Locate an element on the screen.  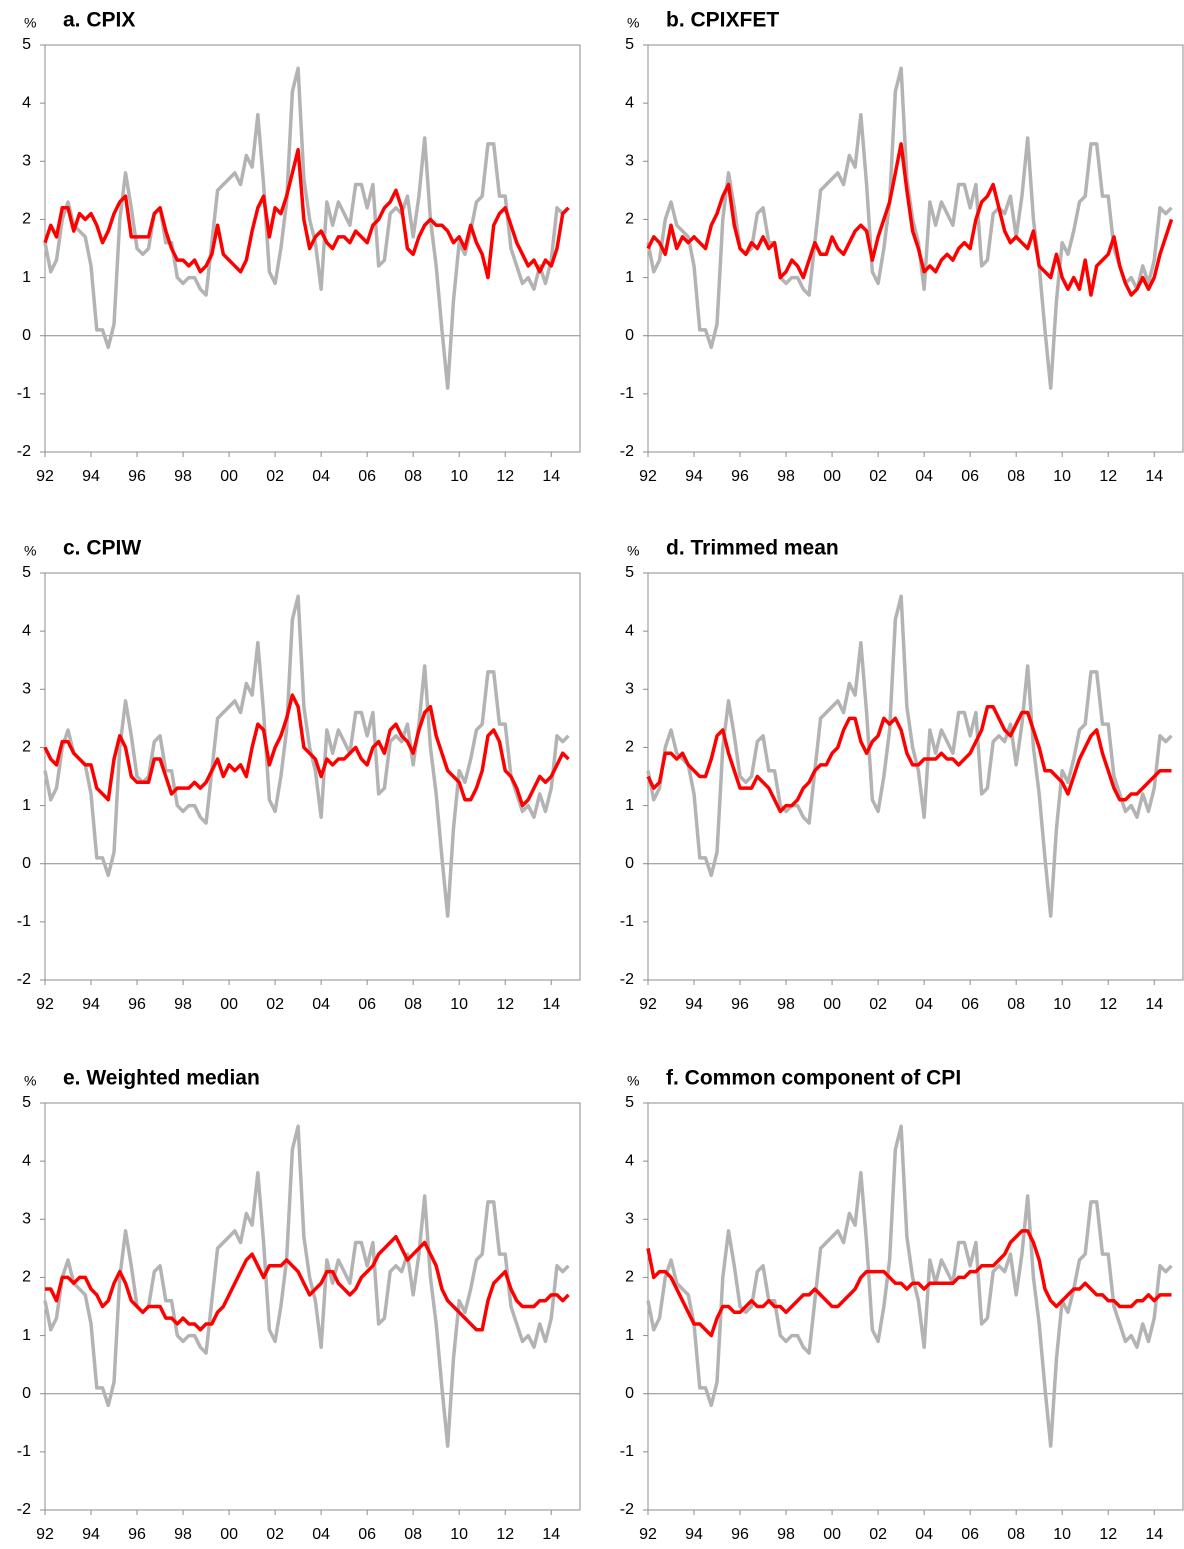
chart-title: b. CPIXFET is located at coordinates (722, 20).